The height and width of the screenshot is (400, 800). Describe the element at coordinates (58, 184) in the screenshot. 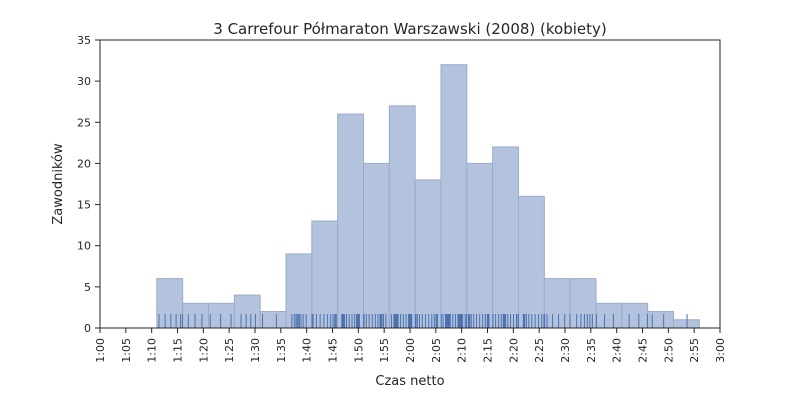

I see `y-axis-label: Zawodników` at that location.